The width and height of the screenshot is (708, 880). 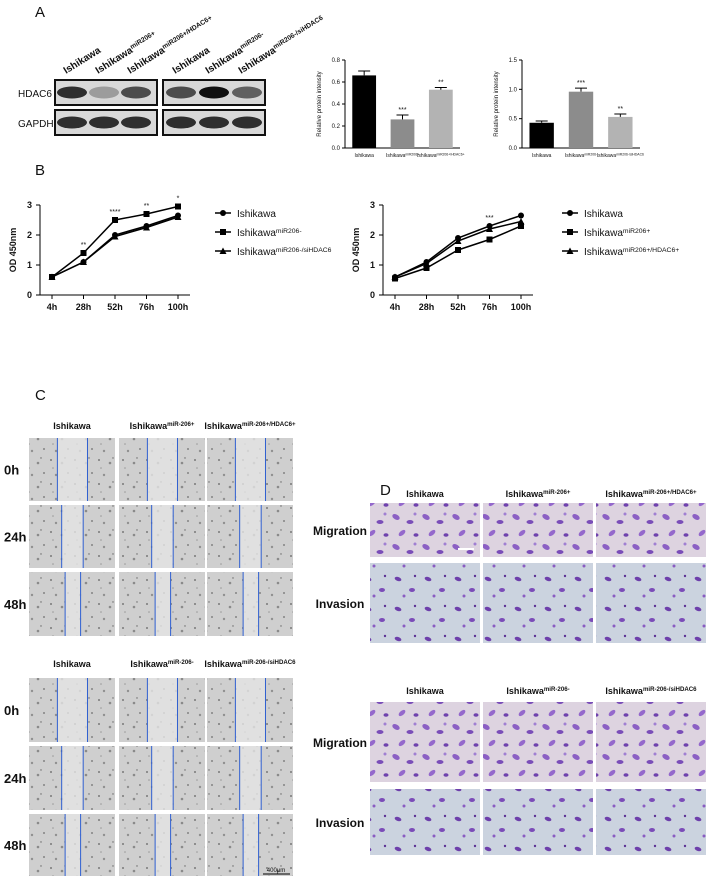 What do you see at coordinates (340, 743) in the screenshot?
I see `row-label: Migration` at bounding box center [340, 743].